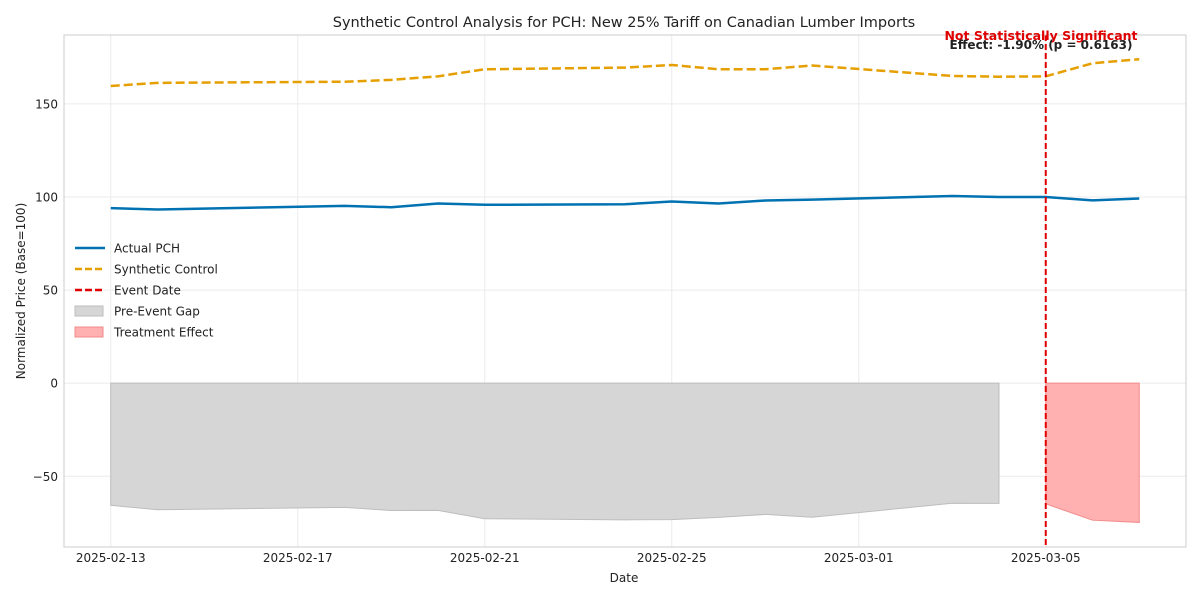 The image size is (1200, 604). What do you see at coordinates (298, 558) in the screenshot?
I see `x-tick-label: 2025-02-17` at bounding box center [298, 558].